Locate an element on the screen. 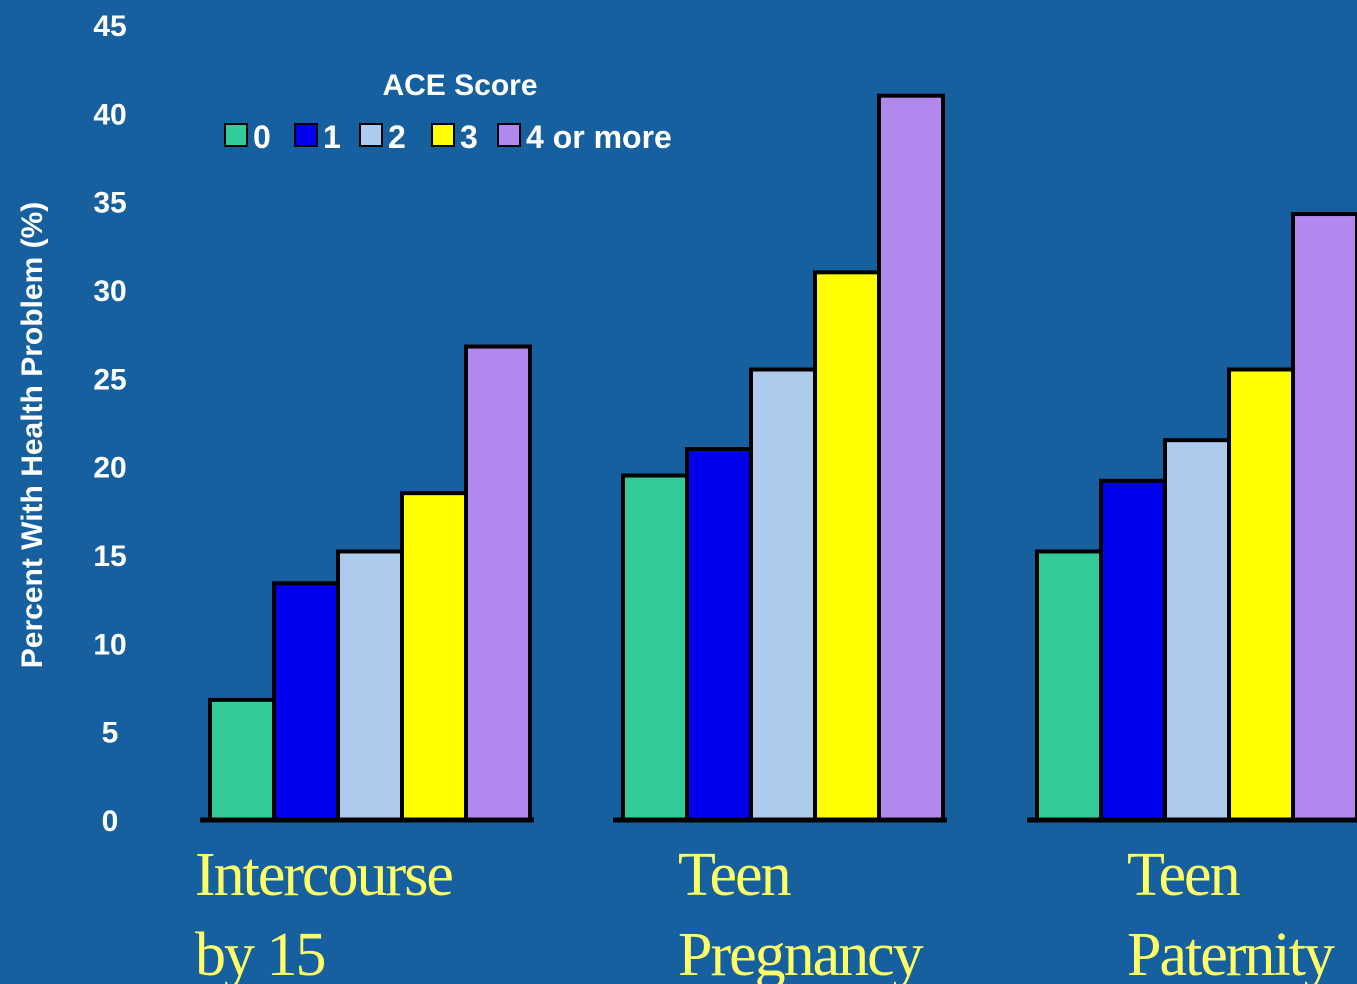  y-tick-label: 30 is located at coordinates (109, 291).